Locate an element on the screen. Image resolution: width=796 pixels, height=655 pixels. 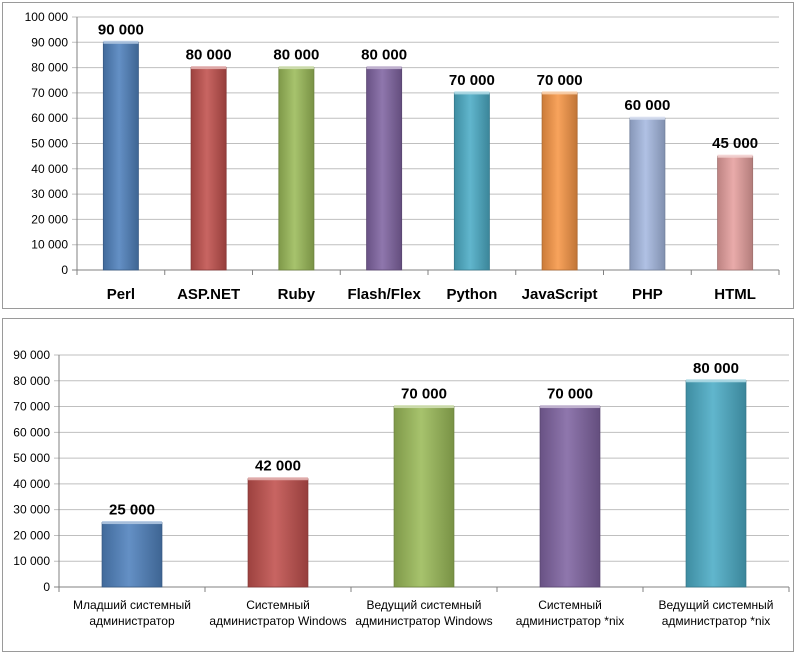
x-tick-label: Perl is located at coordinates (121, 294).